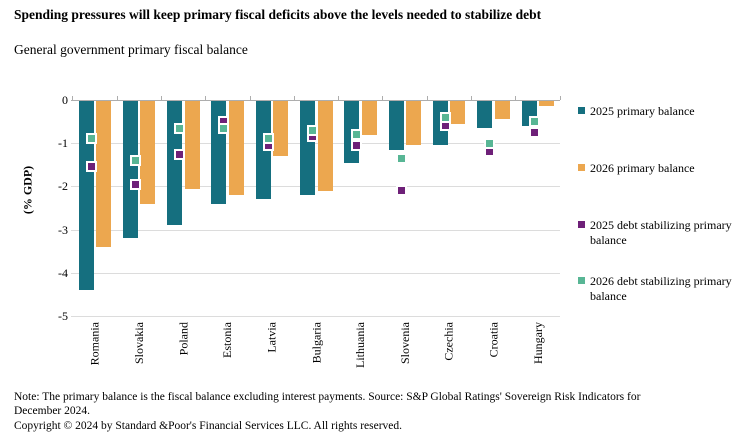 This screenshot has width=742, height=440. I want to click on bar-2025-primary-balance-Slovenia, so click(396, 125).